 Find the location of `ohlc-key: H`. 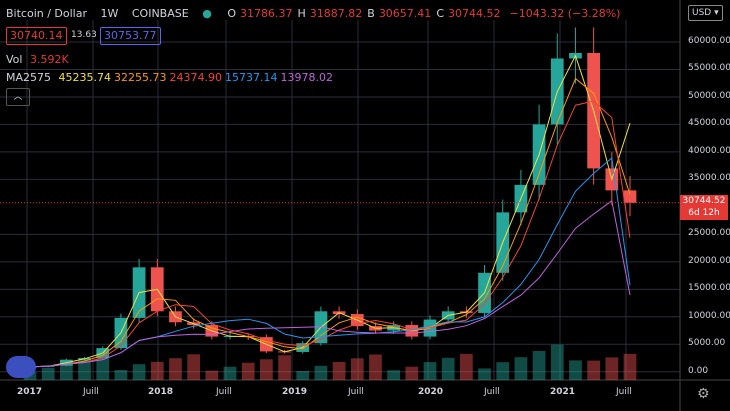

ohlc-key: H is located at coordinates (301, 13).